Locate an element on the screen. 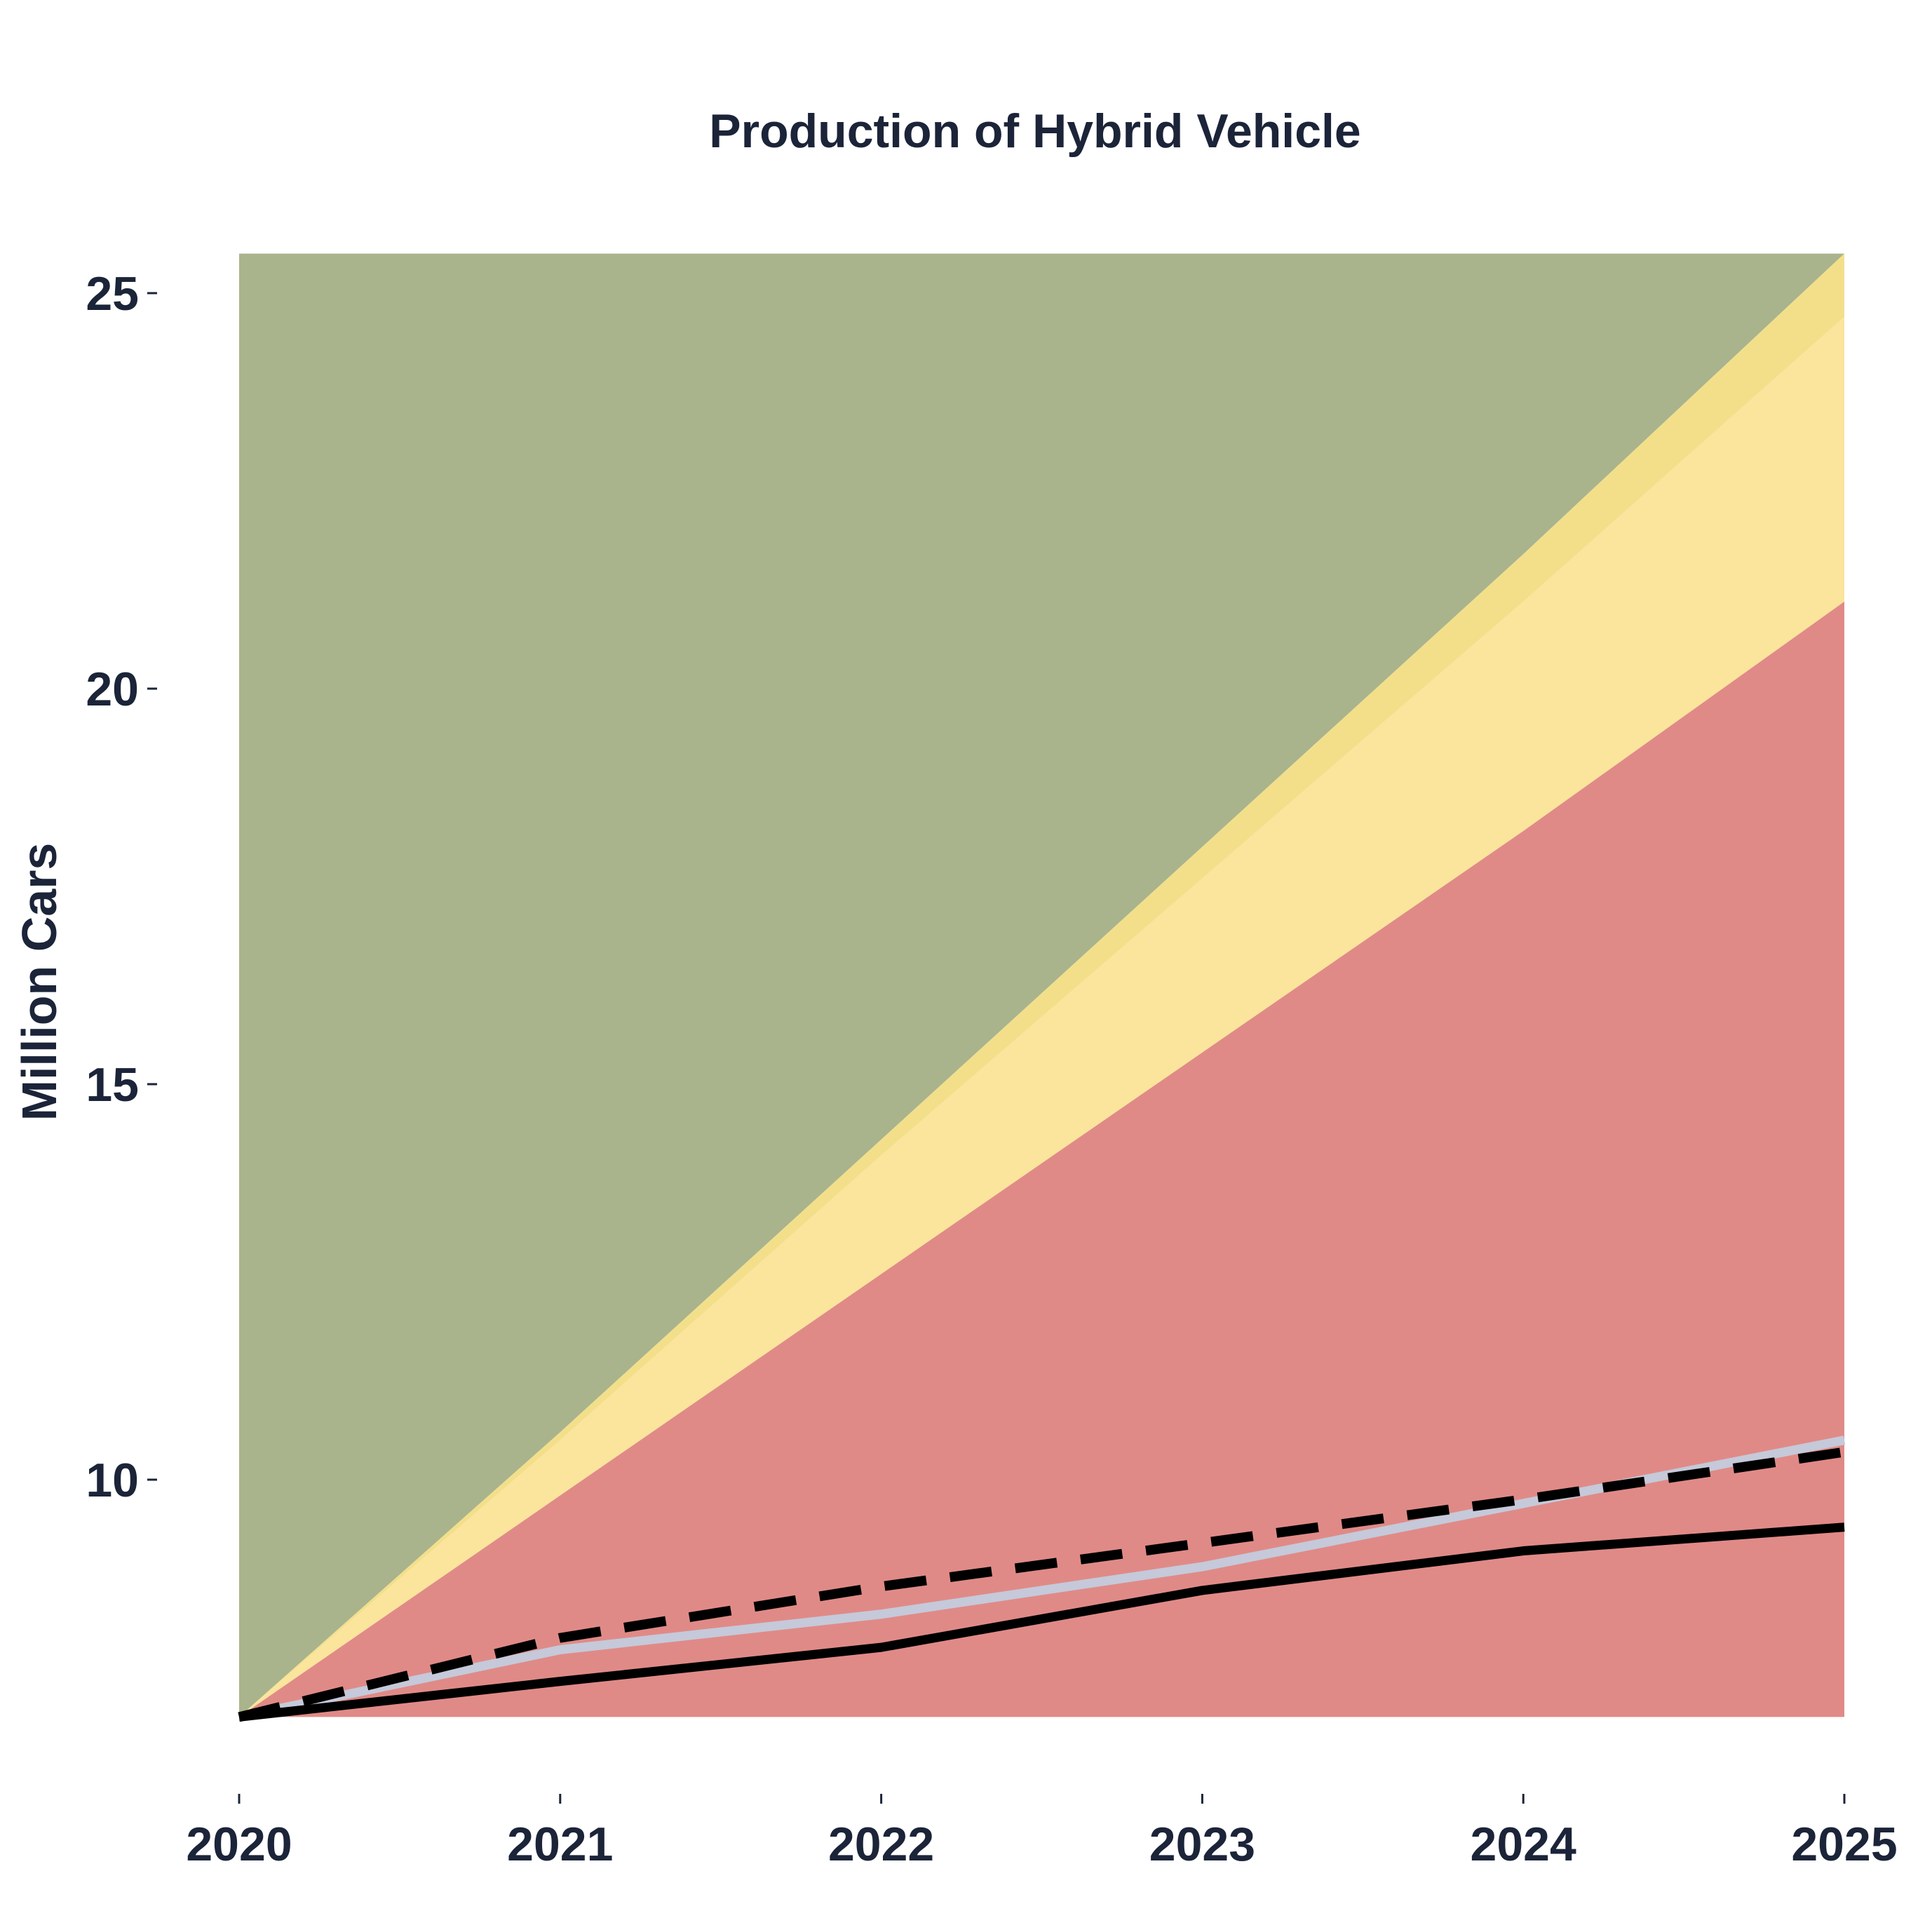 The height and width of the screenshot is (1932, 1932). x-axis: 2020 2021 2022 2023 2024 2025 is located at coordinates (1042, 1832).